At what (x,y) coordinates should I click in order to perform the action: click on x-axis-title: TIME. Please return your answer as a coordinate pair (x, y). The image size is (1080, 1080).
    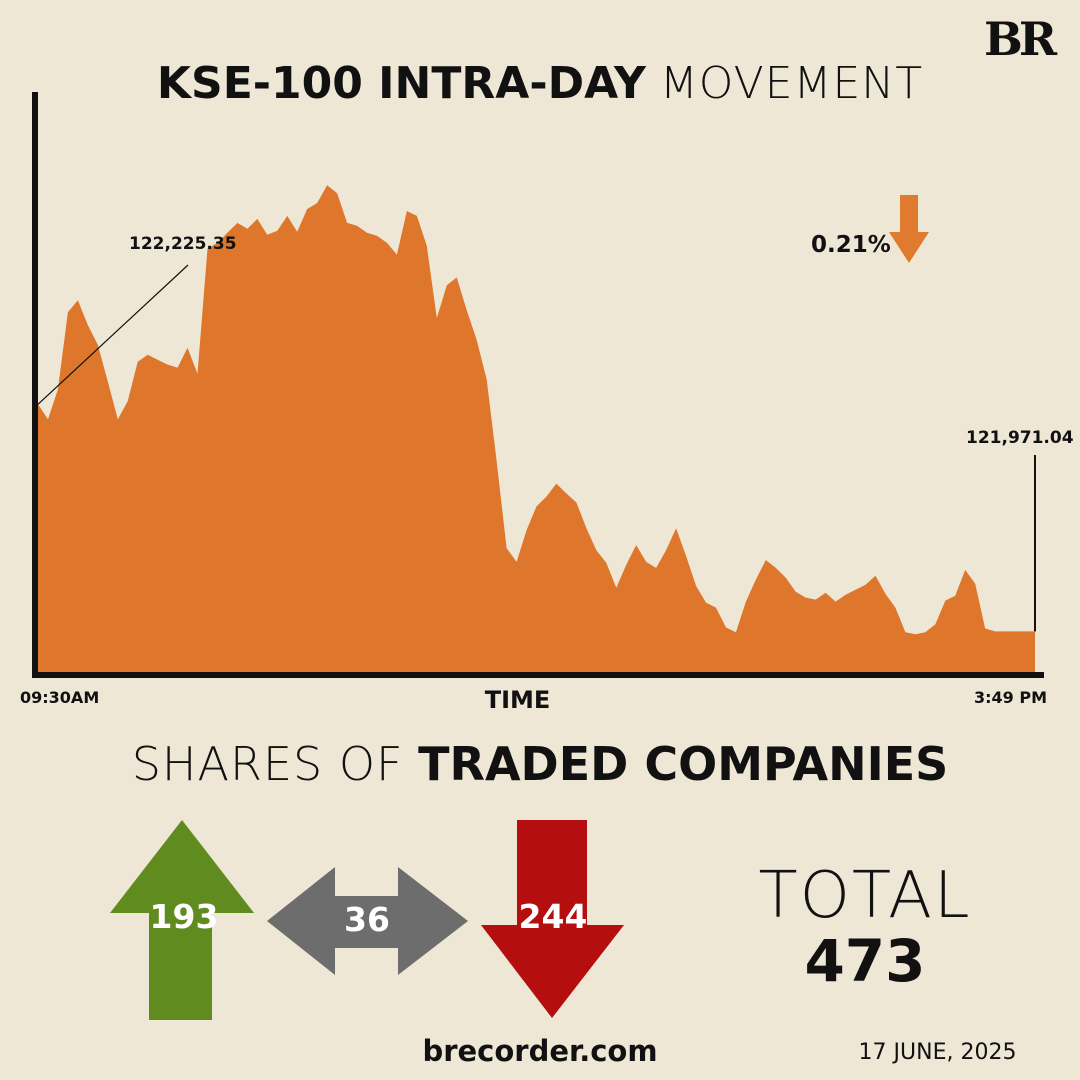
    Looking at the image, I should click on (517, 700).